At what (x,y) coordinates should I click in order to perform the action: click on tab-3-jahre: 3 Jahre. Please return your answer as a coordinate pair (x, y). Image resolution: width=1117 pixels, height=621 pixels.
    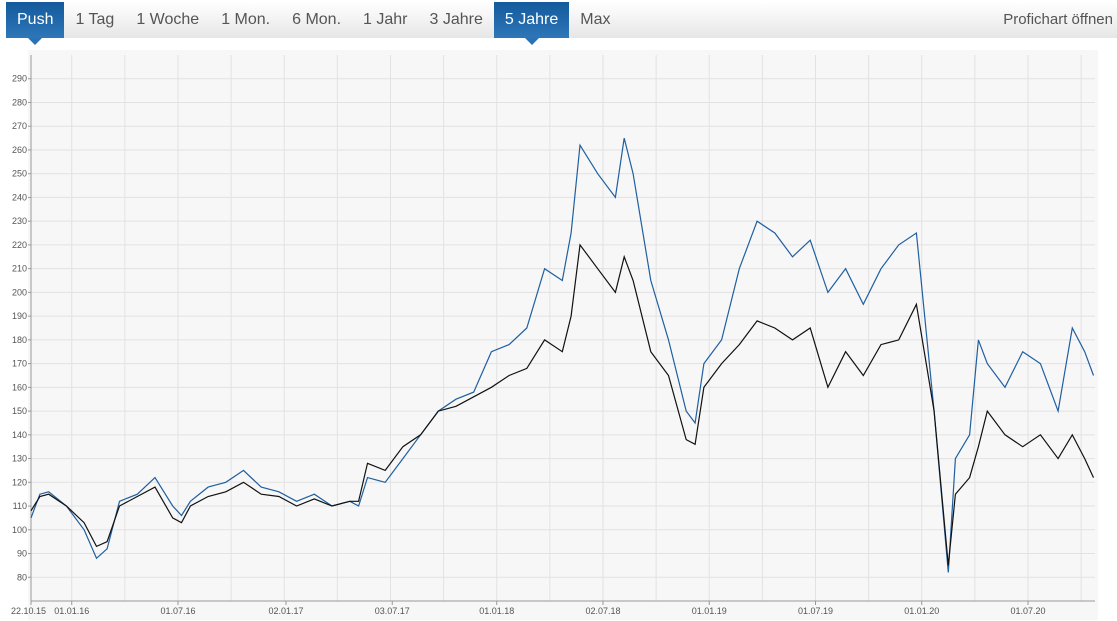
    Looking at the image, I should click on (456, 19).